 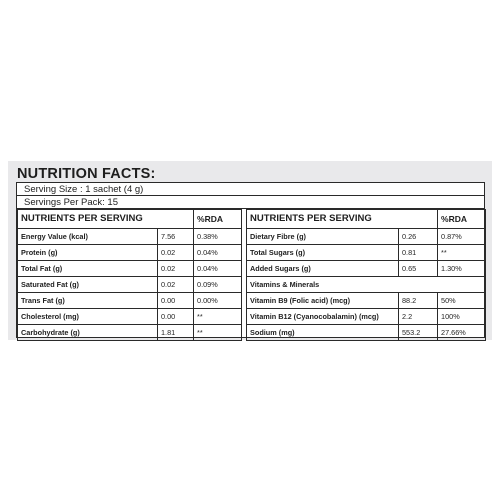 I want to click on nutrient-name: Protein (g), so click(x=87, y=252).